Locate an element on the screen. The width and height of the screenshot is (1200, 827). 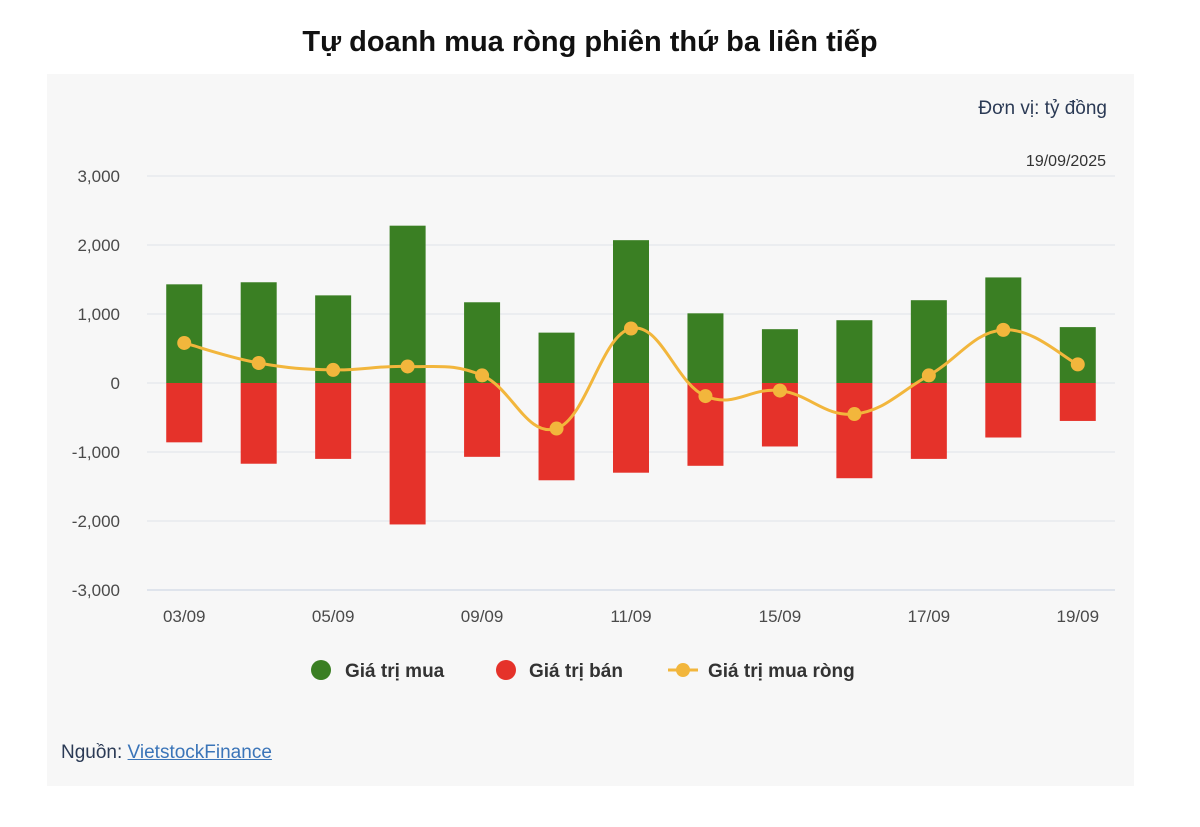
line-layer is located at coordinates (631, 378).